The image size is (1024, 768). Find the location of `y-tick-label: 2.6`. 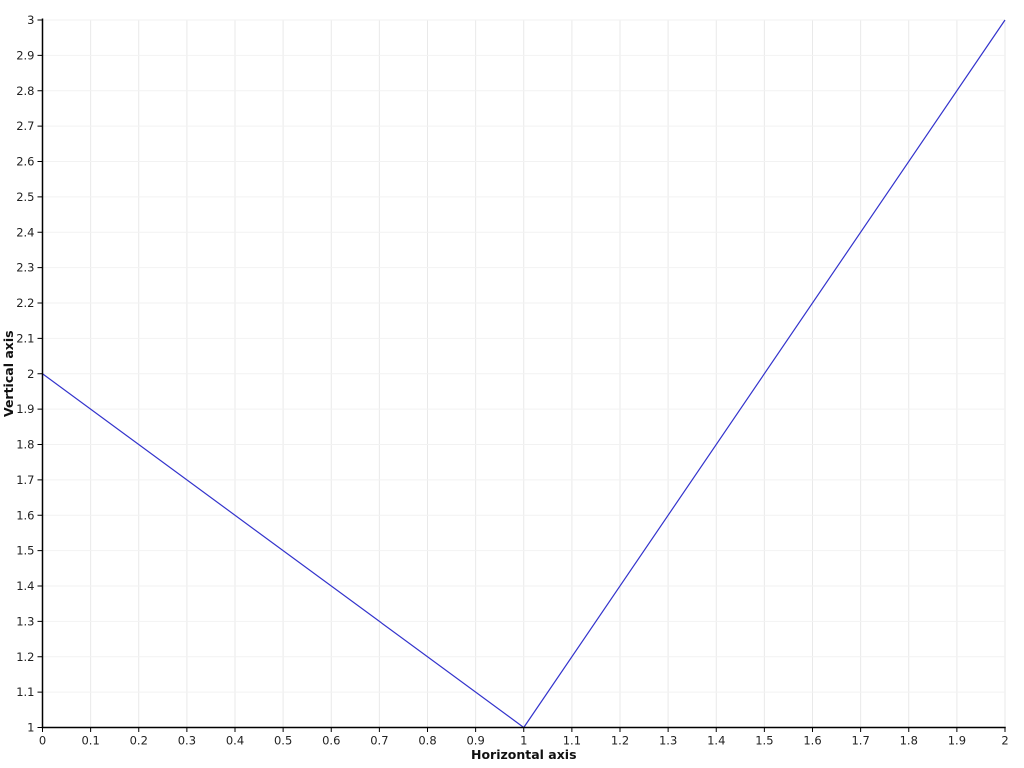

y-tick-label: 2.6 is located at coordinates (25, 162).